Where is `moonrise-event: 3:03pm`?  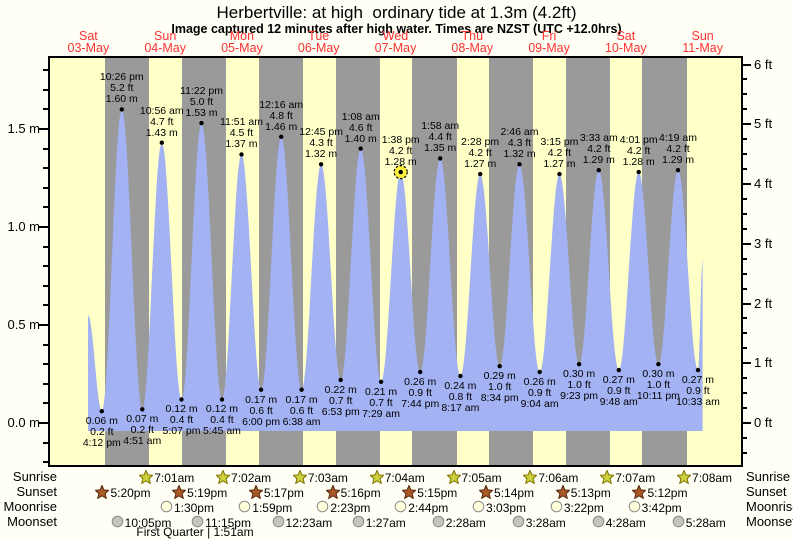 moonrise-event: 3:03pm is located at coordinates (499, 508).